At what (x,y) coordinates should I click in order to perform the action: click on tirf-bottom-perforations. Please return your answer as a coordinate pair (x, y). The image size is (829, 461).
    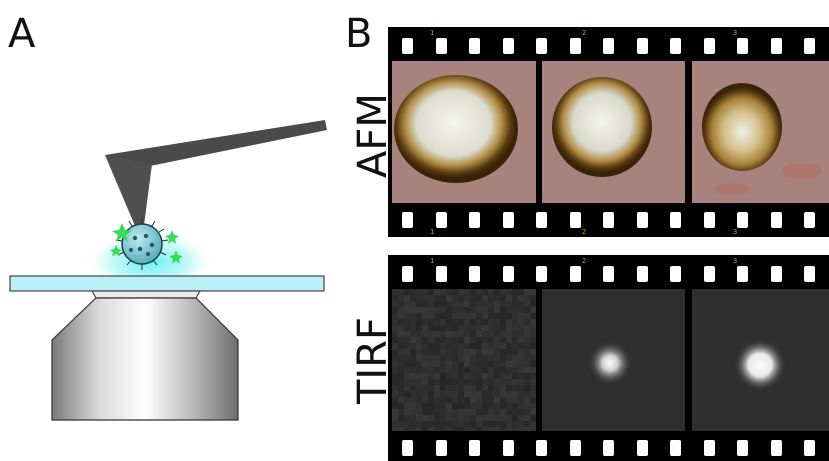
    Looking at the image, I should click on (608, 448).